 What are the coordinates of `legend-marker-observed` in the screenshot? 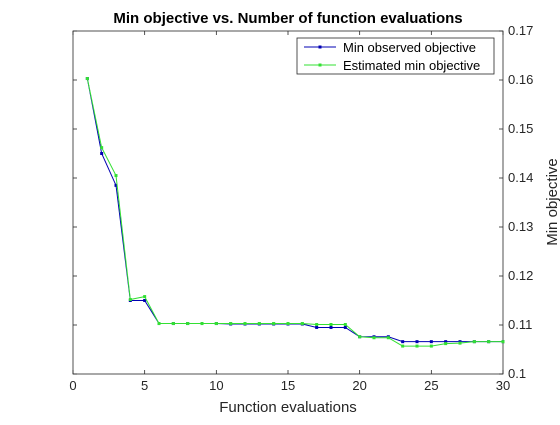 It's located at (320, 47).